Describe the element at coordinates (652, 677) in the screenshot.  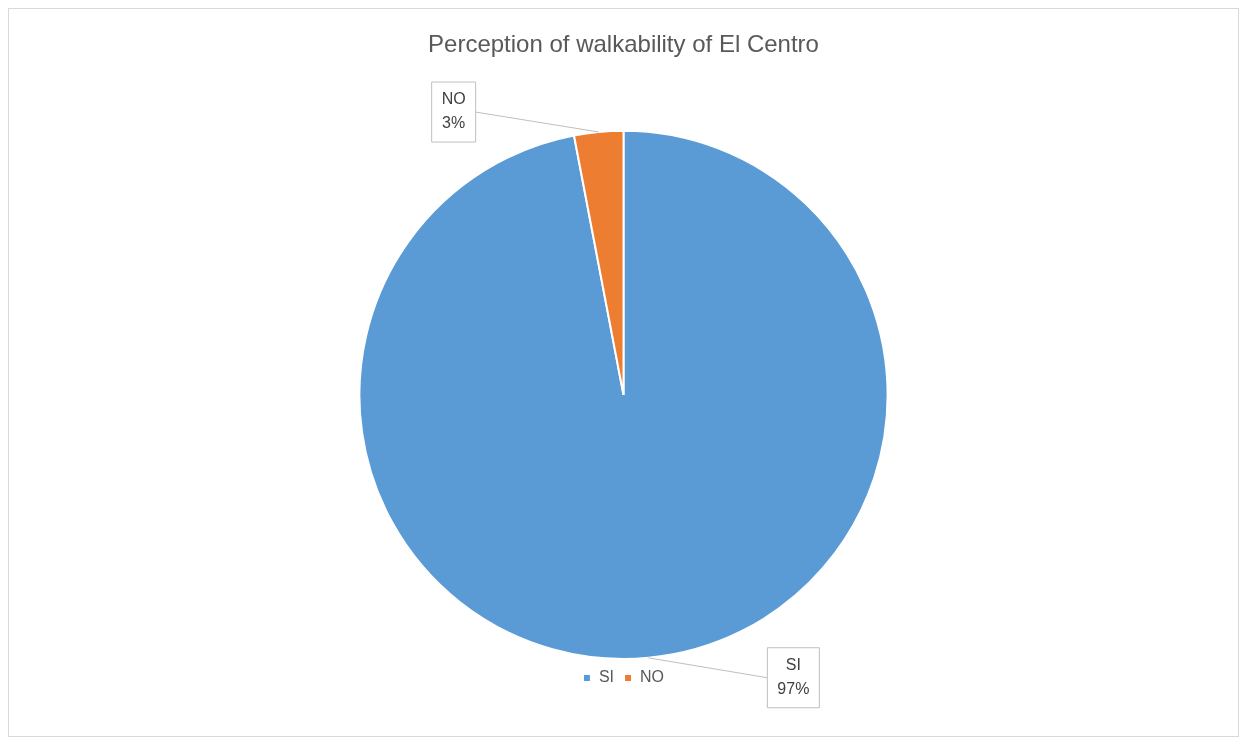
I see `legend-label: NO` at that location.